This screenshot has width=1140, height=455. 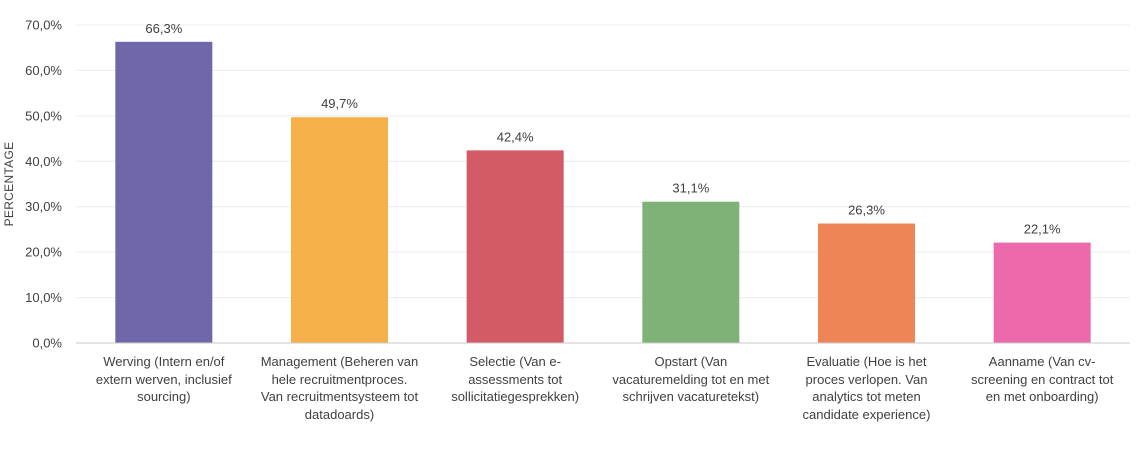 I want to click on y-axis-label: PERCENTAGE, so click(x=9, y=184).